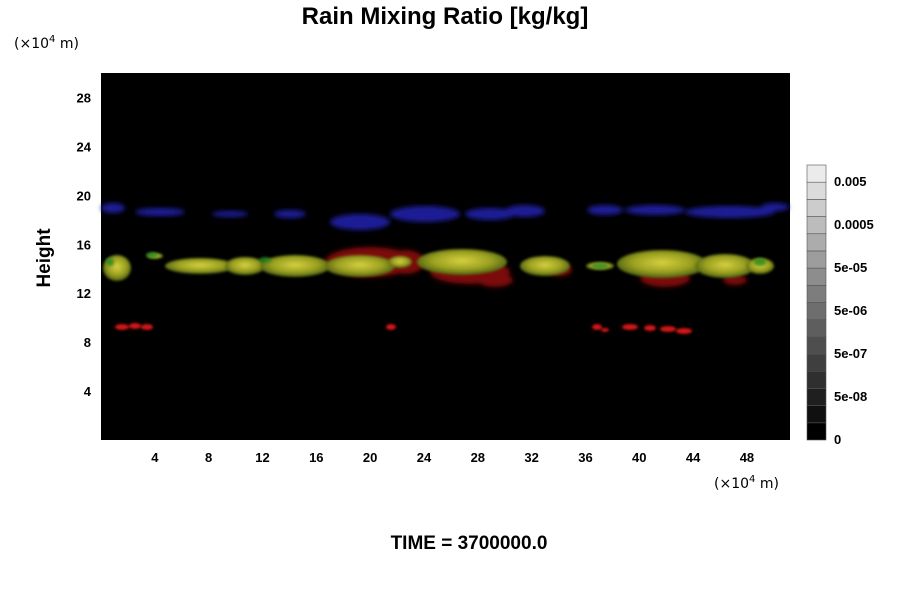 The width and height of the screenshot is (900, 600). I want to click on x-axis-unit: (×104 m), so click(746, 483).